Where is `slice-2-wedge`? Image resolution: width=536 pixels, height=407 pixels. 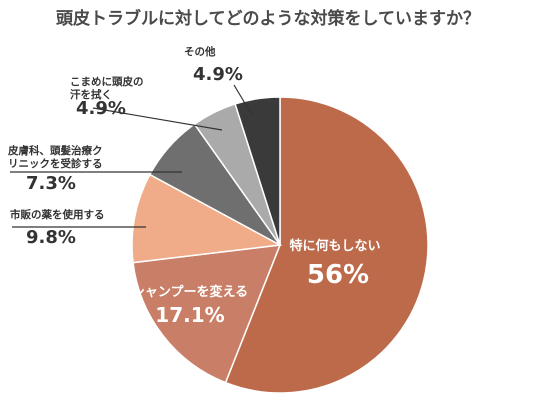
slice-2-wedge is located at coordinates (207, 314).